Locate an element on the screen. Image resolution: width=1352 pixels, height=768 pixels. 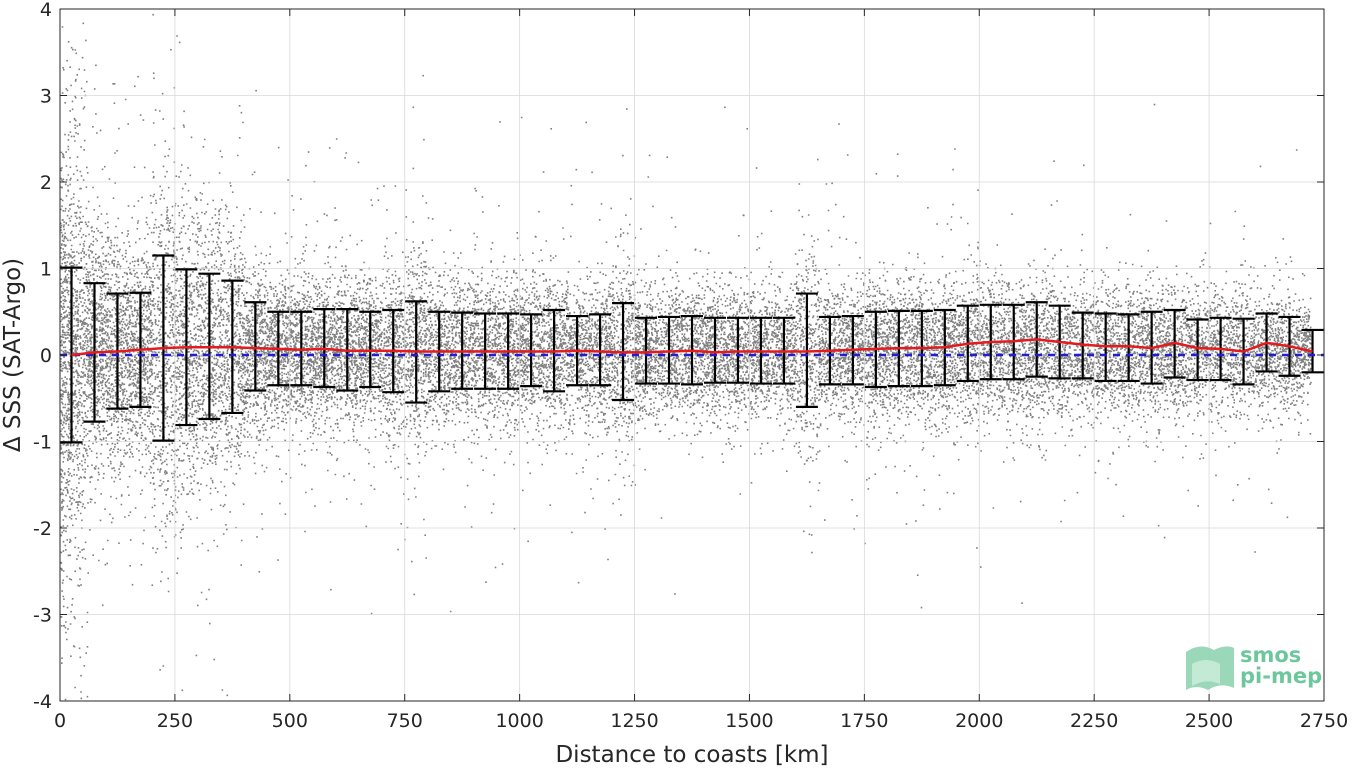
y-tick-label: -1 is located at coordinates (42, 443).